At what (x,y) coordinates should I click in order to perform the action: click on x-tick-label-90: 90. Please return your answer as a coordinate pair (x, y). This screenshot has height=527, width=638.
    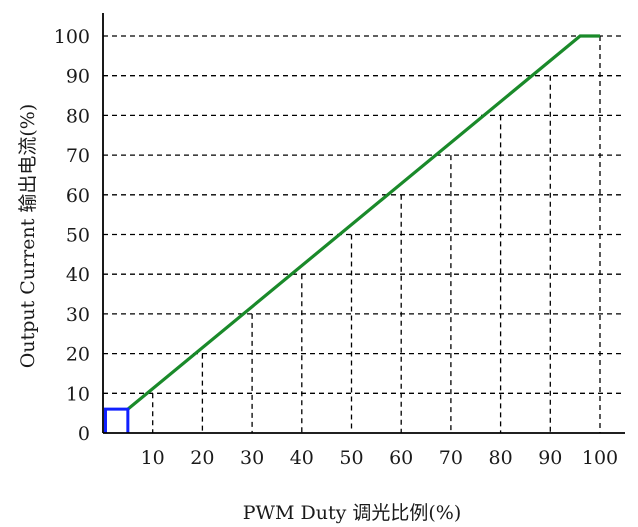
    Looking at the image, I should click on (550, 458).